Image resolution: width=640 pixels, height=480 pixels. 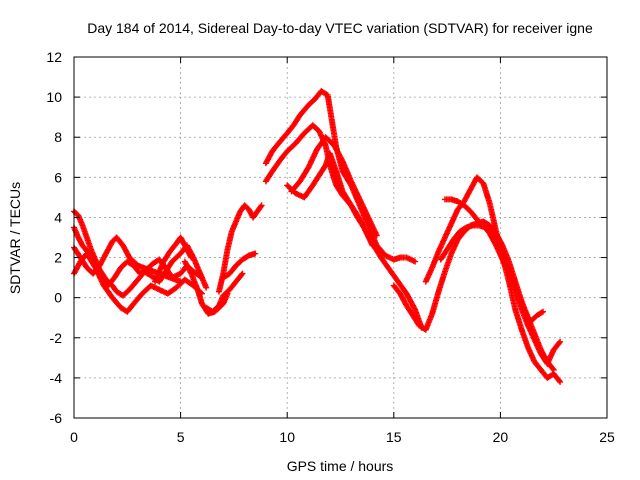 I want to click on x-axis-label: GPS time / hours, so click(x=340, y=466).